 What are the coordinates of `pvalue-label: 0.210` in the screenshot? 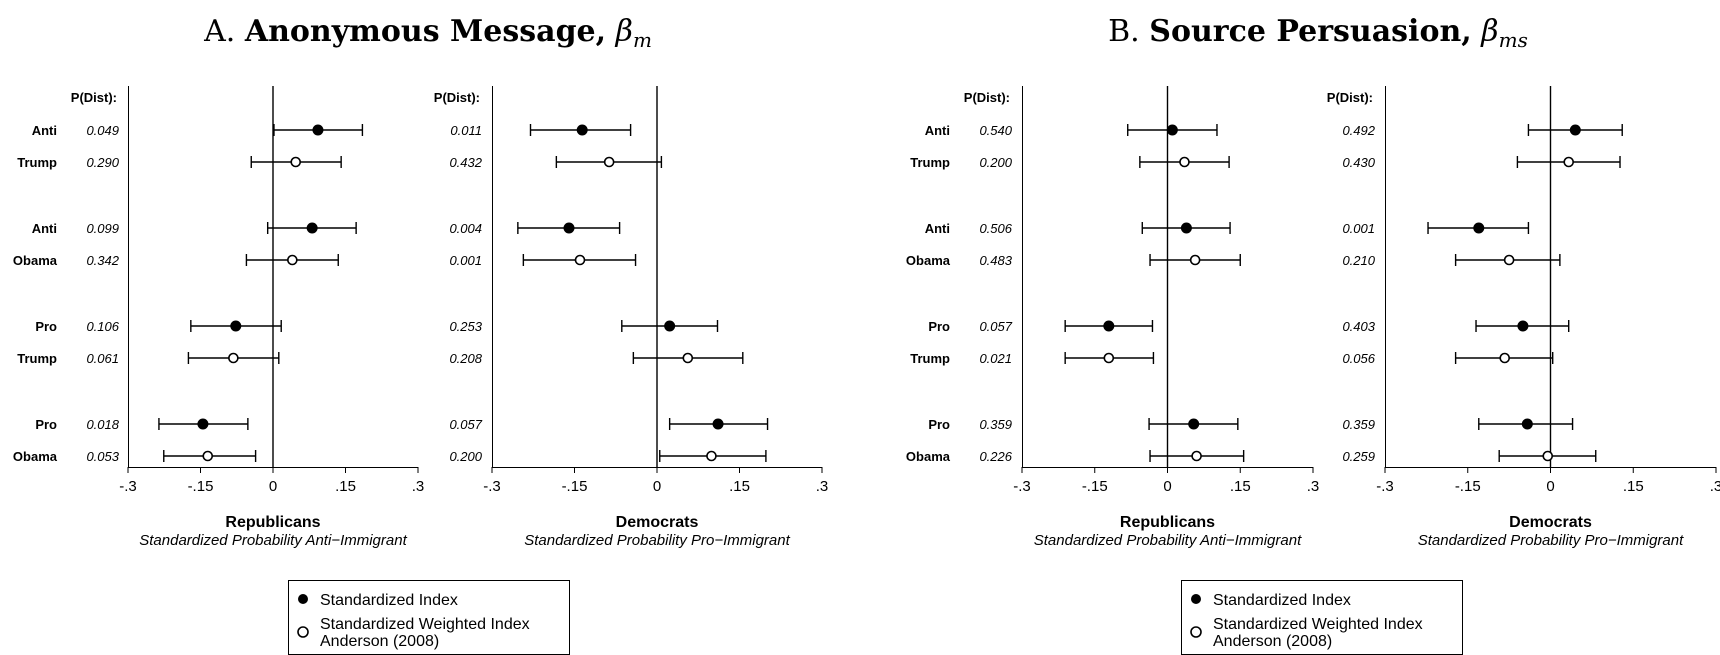 It's located at (1358, 260).